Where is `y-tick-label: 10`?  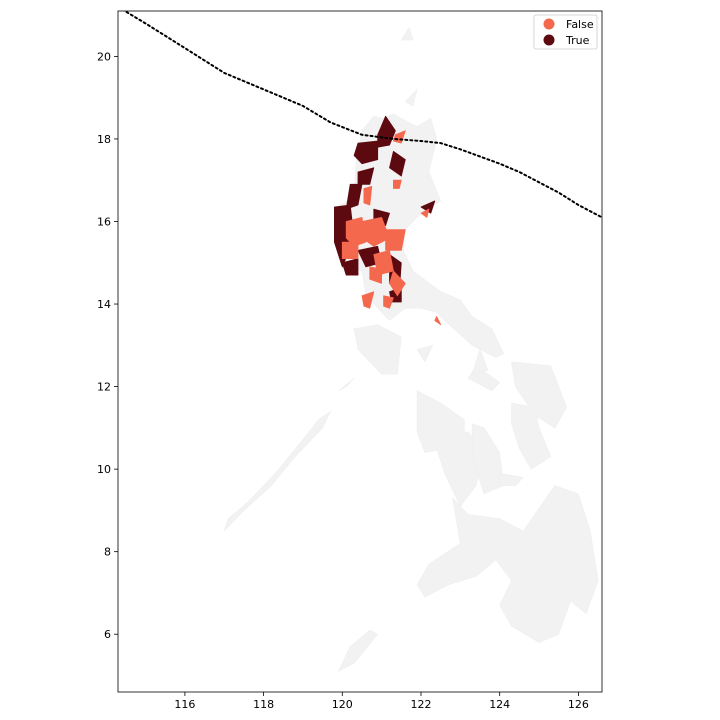
y-tick-label: 10 is located at coordinates (104, 469).